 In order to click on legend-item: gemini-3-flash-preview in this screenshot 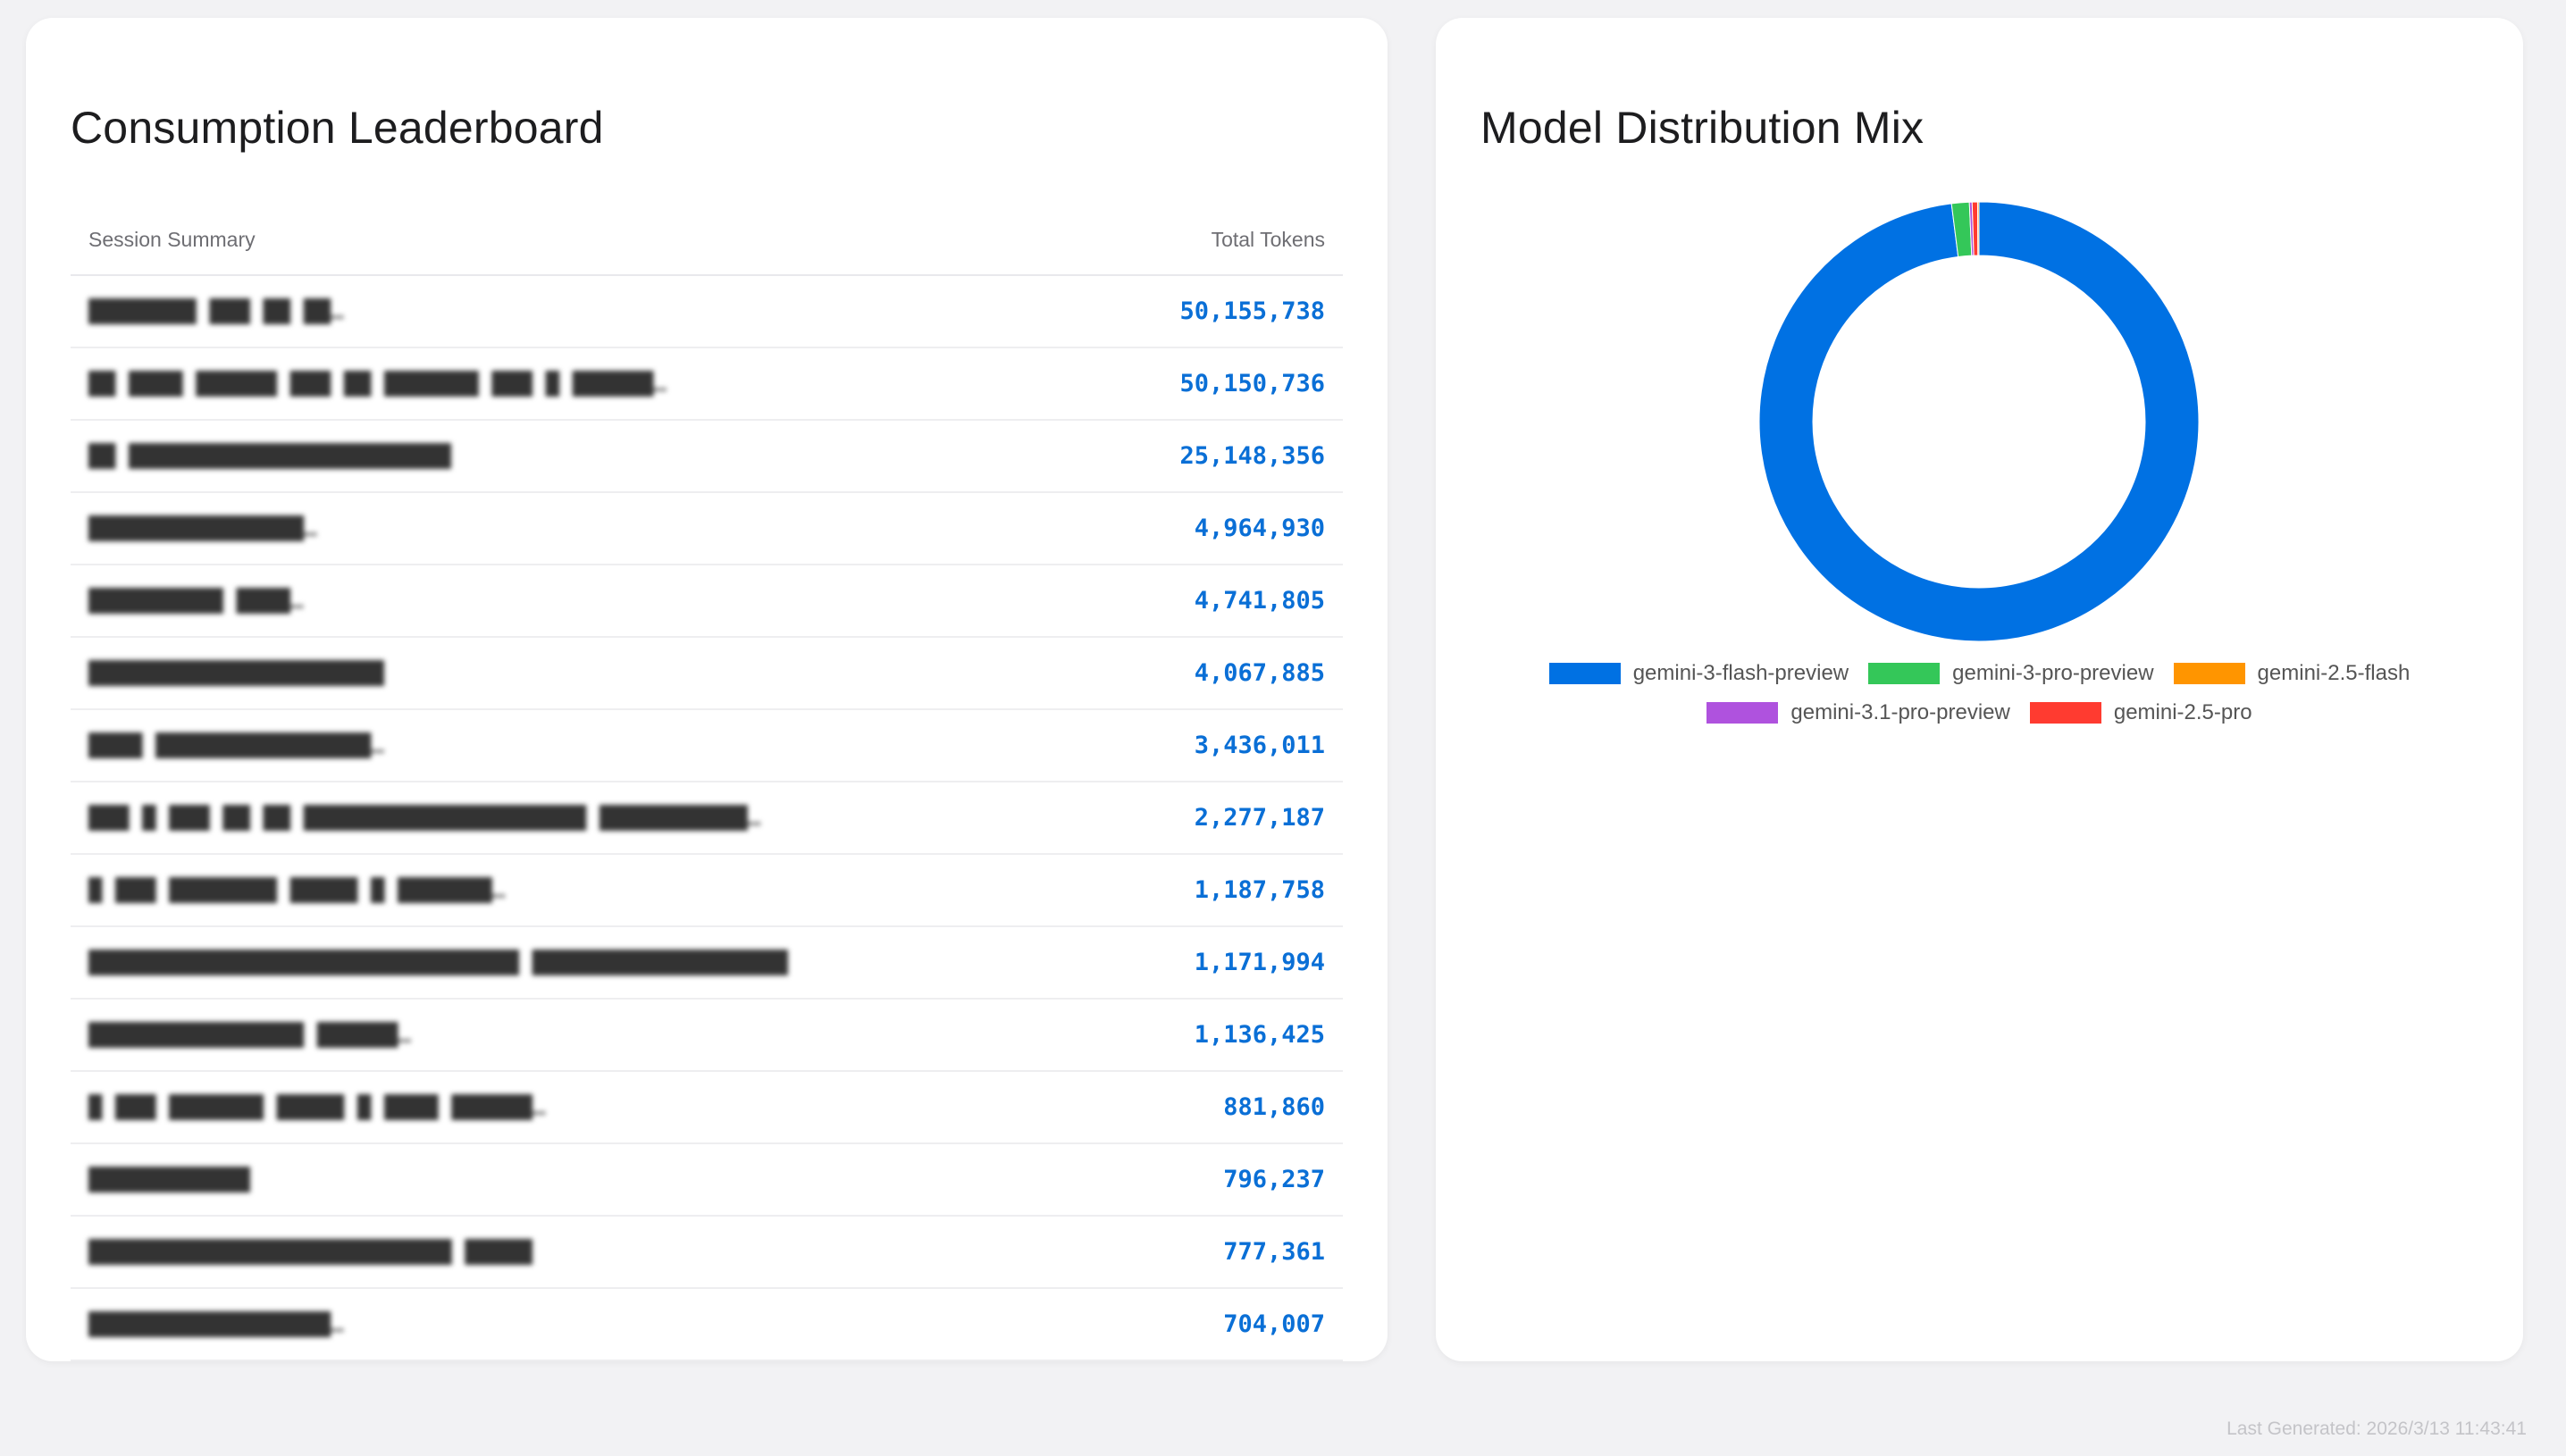, I will do `click(1699, 673)`.